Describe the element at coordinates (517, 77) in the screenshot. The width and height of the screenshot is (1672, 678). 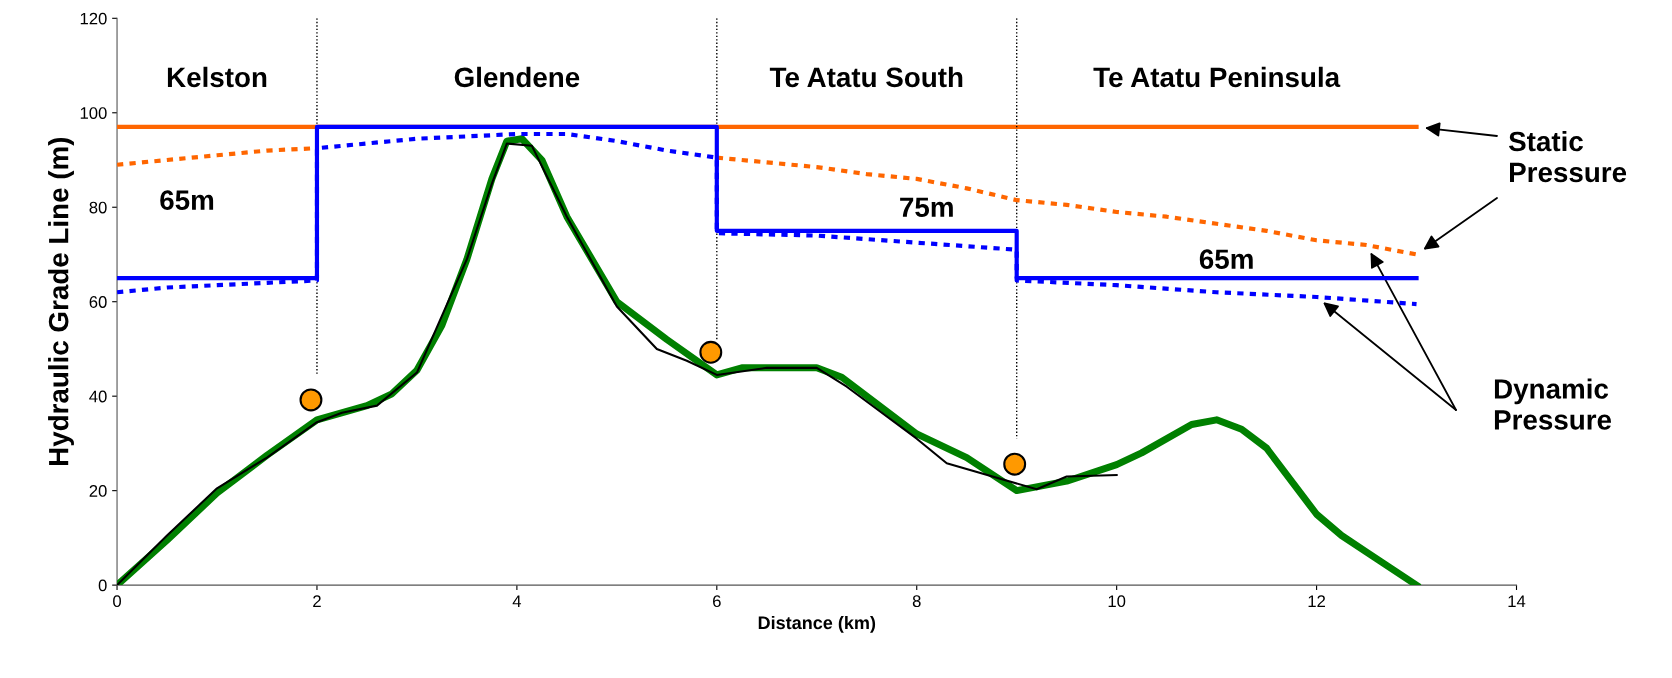
I see `annotation: Glendene` at that location.